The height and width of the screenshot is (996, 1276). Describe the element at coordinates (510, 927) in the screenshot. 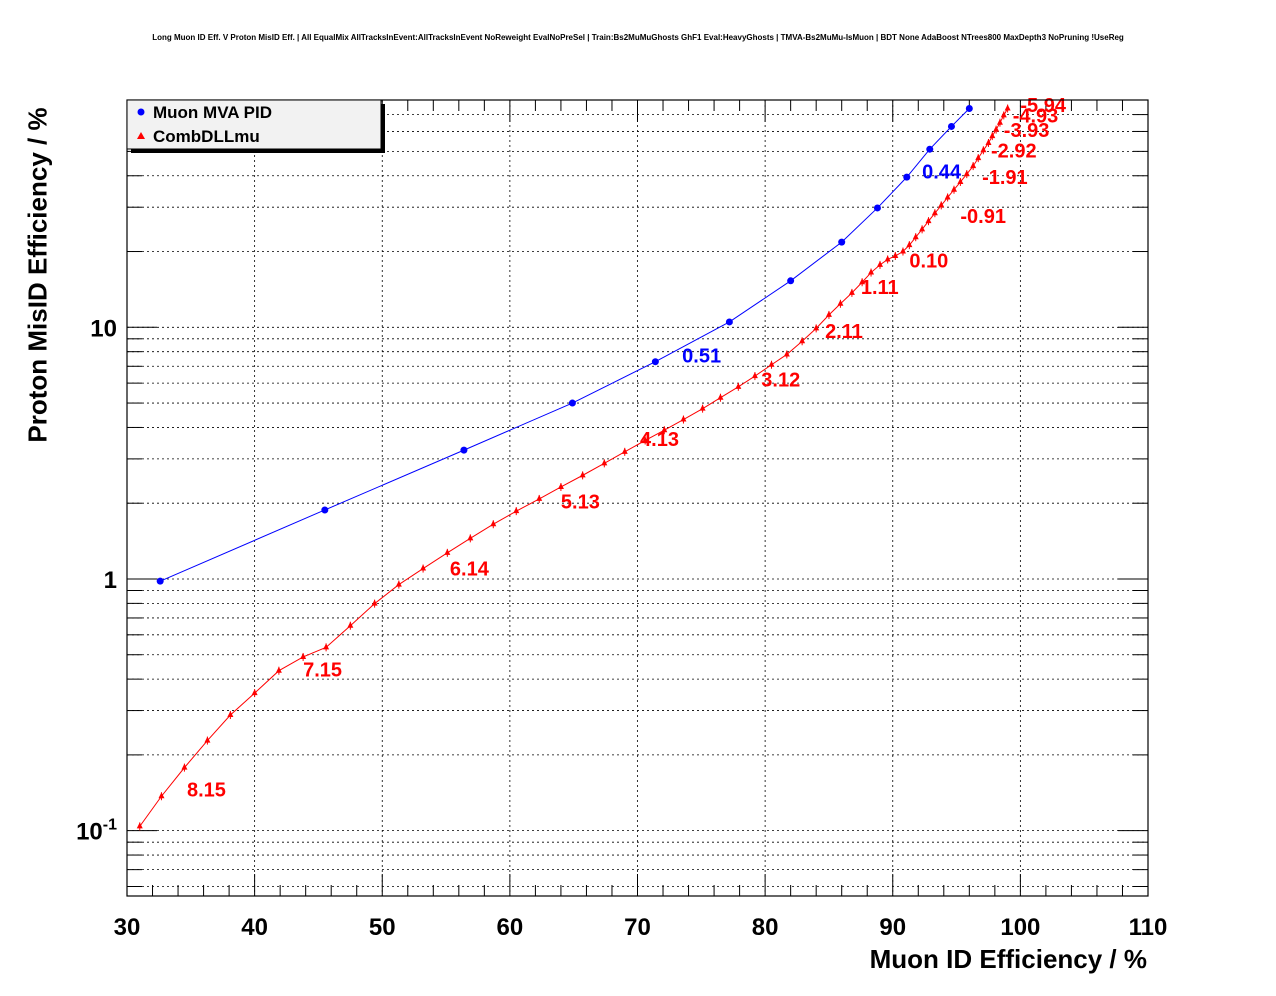

I see `x-tick-label: 60` at that location.